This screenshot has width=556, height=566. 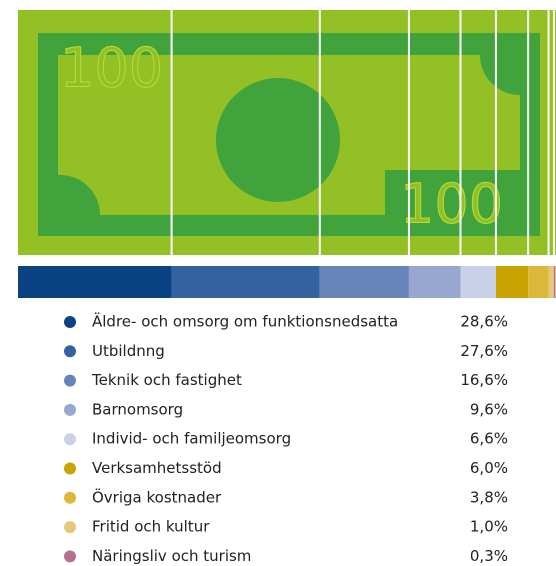 What do you see at coordinates (484, 380) in the screenshot?
I see `value-label: 16,6%` at bounding box center [484, 380].